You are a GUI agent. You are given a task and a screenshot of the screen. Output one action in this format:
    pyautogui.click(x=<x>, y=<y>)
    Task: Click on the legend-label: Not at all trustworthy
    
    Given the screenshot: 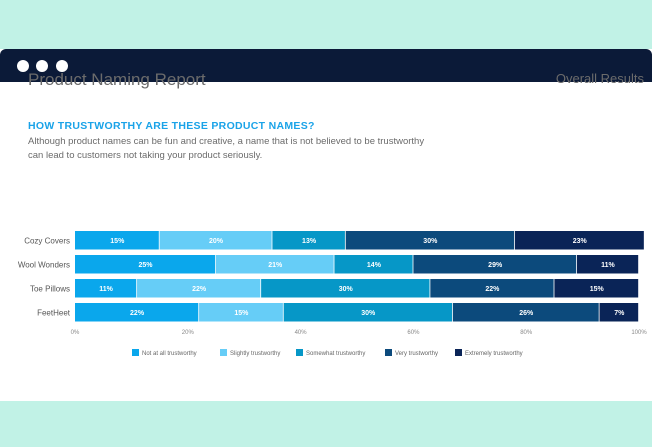 What is the action you would take?
    pyautogui.click(x=169, y=354)
    